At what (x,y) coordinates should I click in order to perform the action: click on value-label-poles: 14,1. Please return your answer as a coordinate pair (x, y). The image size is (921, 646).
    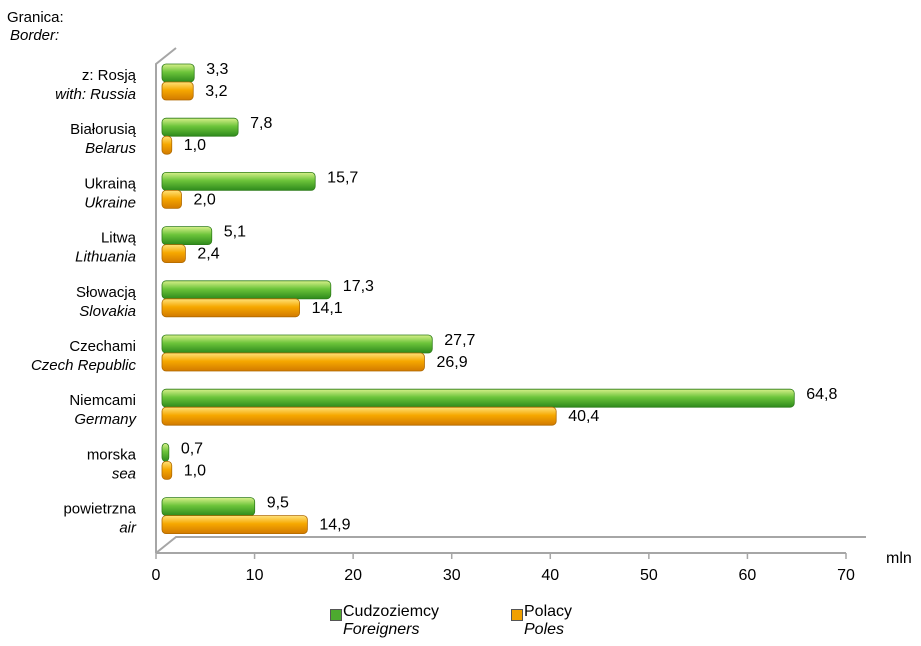
    Looking at the image, I should click on (327, 308).